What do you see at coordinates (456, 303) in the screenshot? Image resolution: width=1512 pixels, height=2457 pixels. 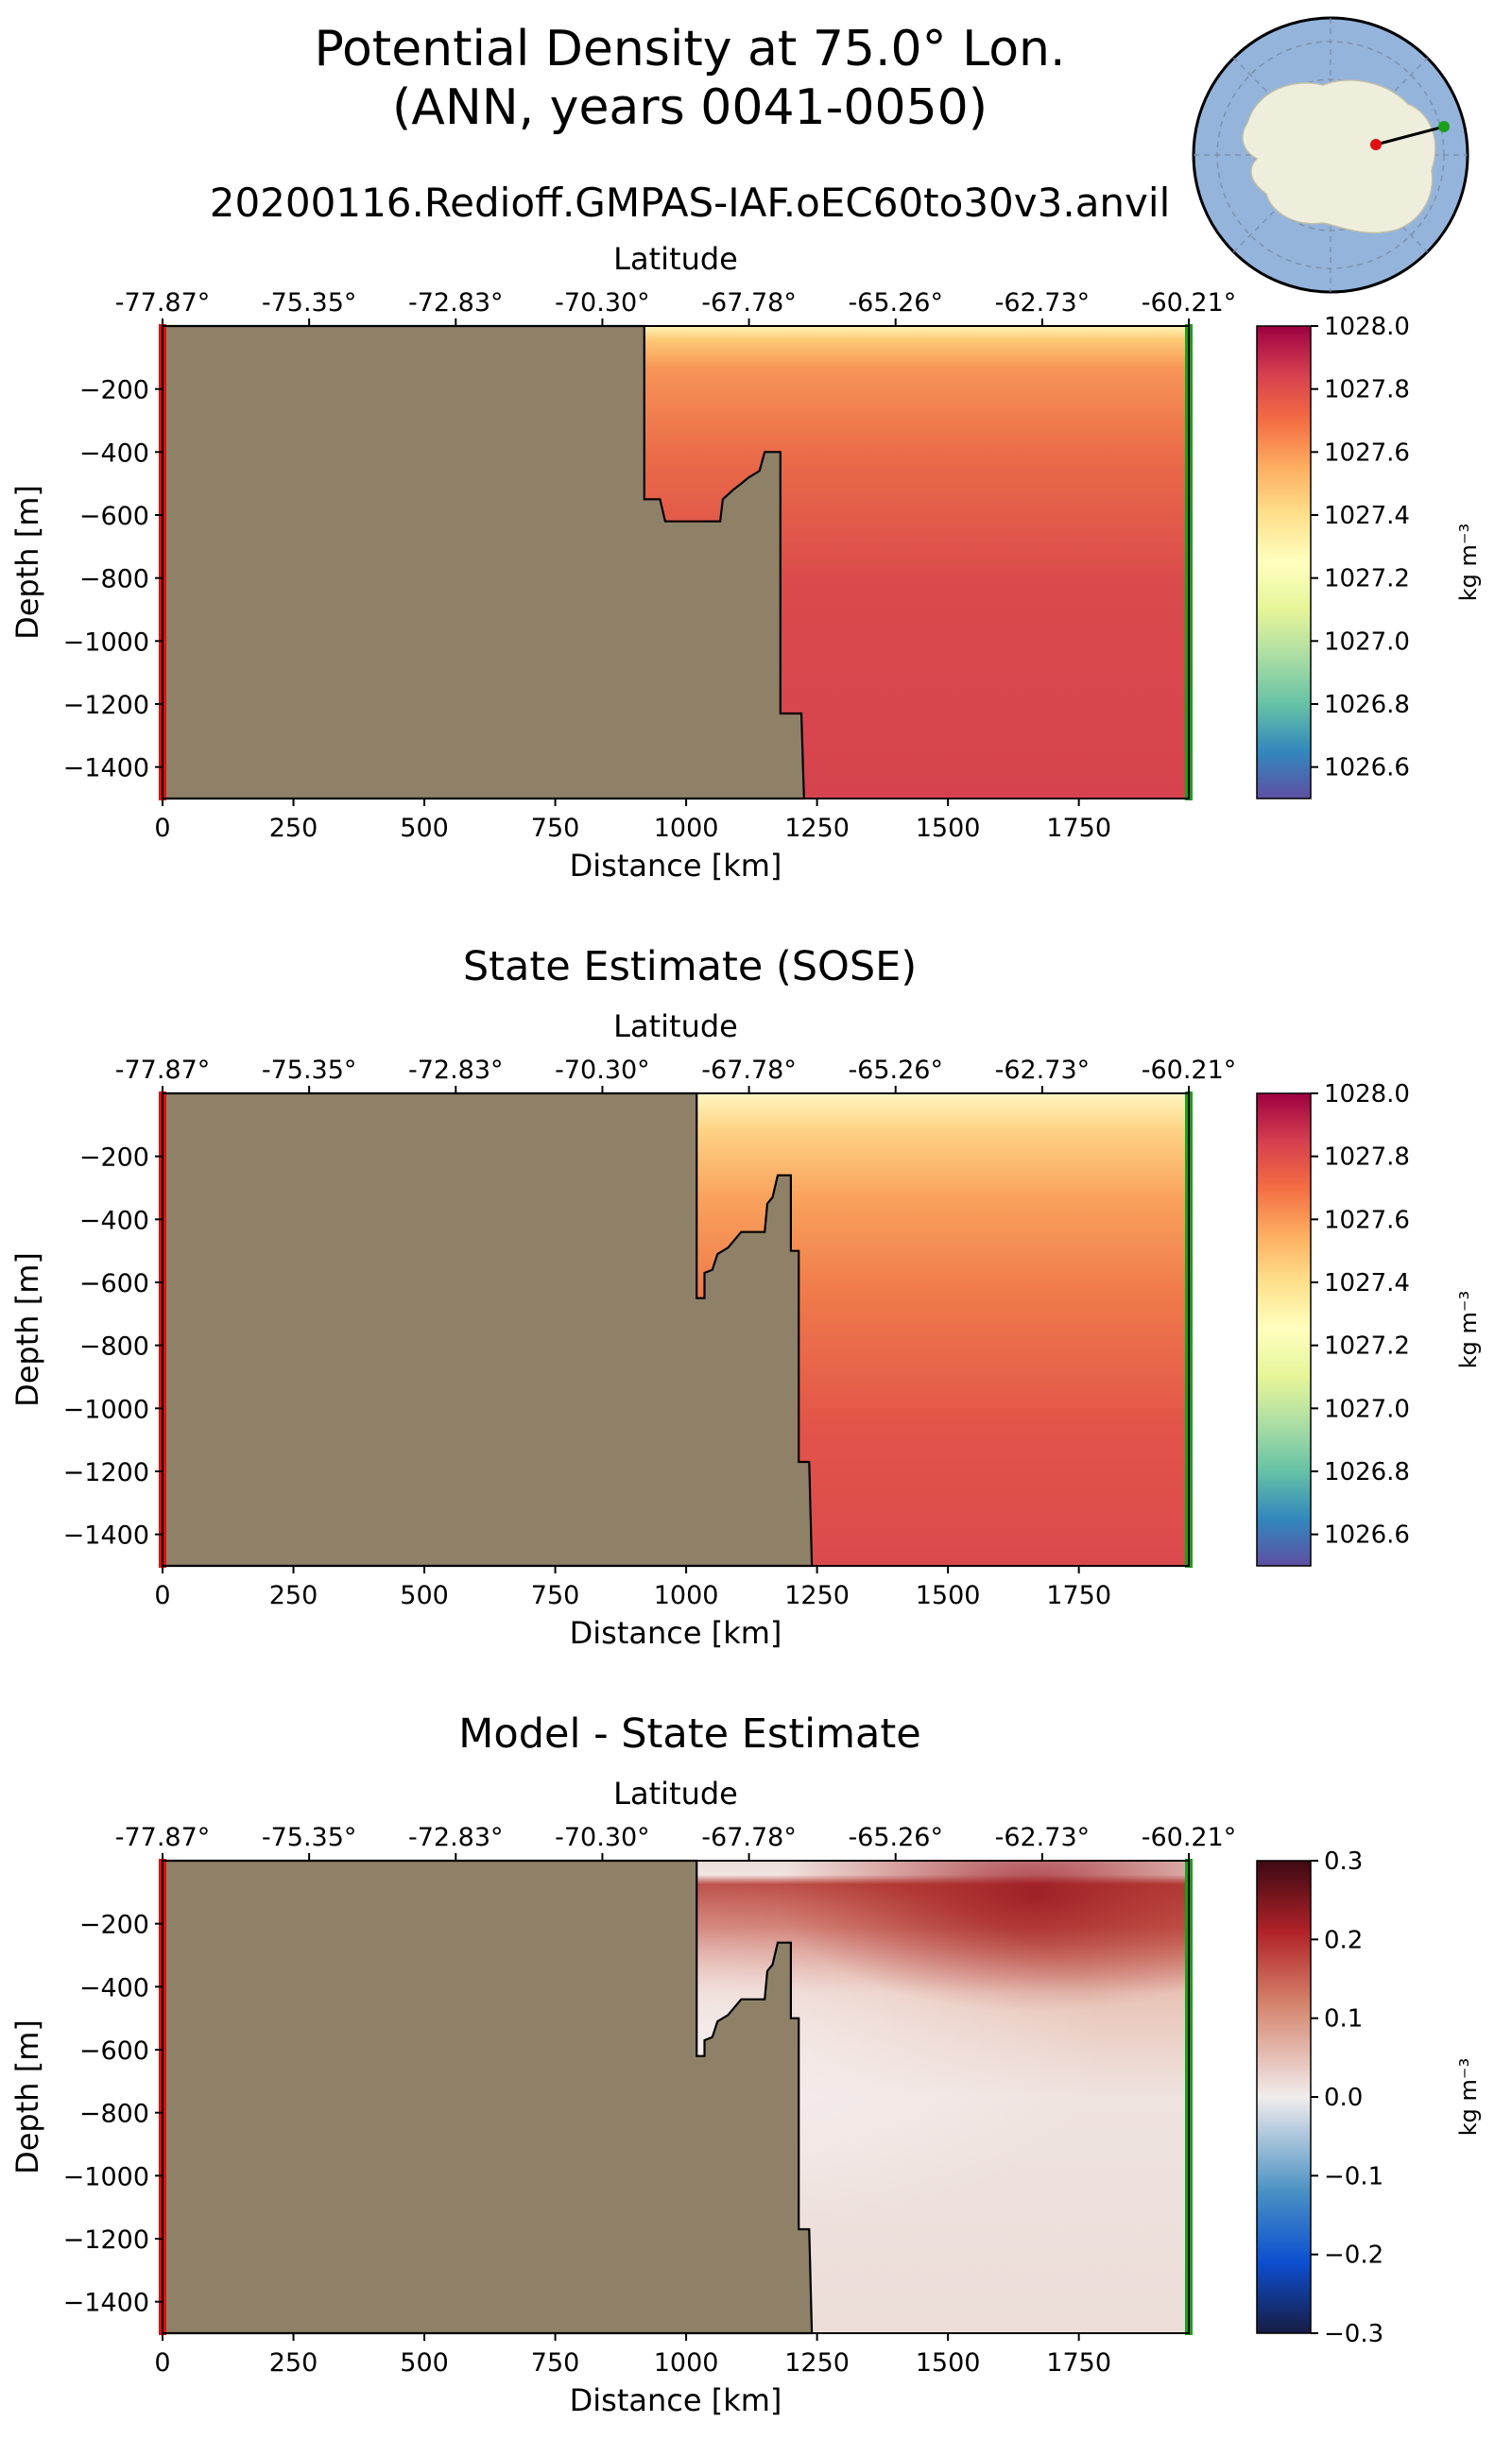 I see `lat-tick-label: -72.83°` at bounding box center [456, 303].